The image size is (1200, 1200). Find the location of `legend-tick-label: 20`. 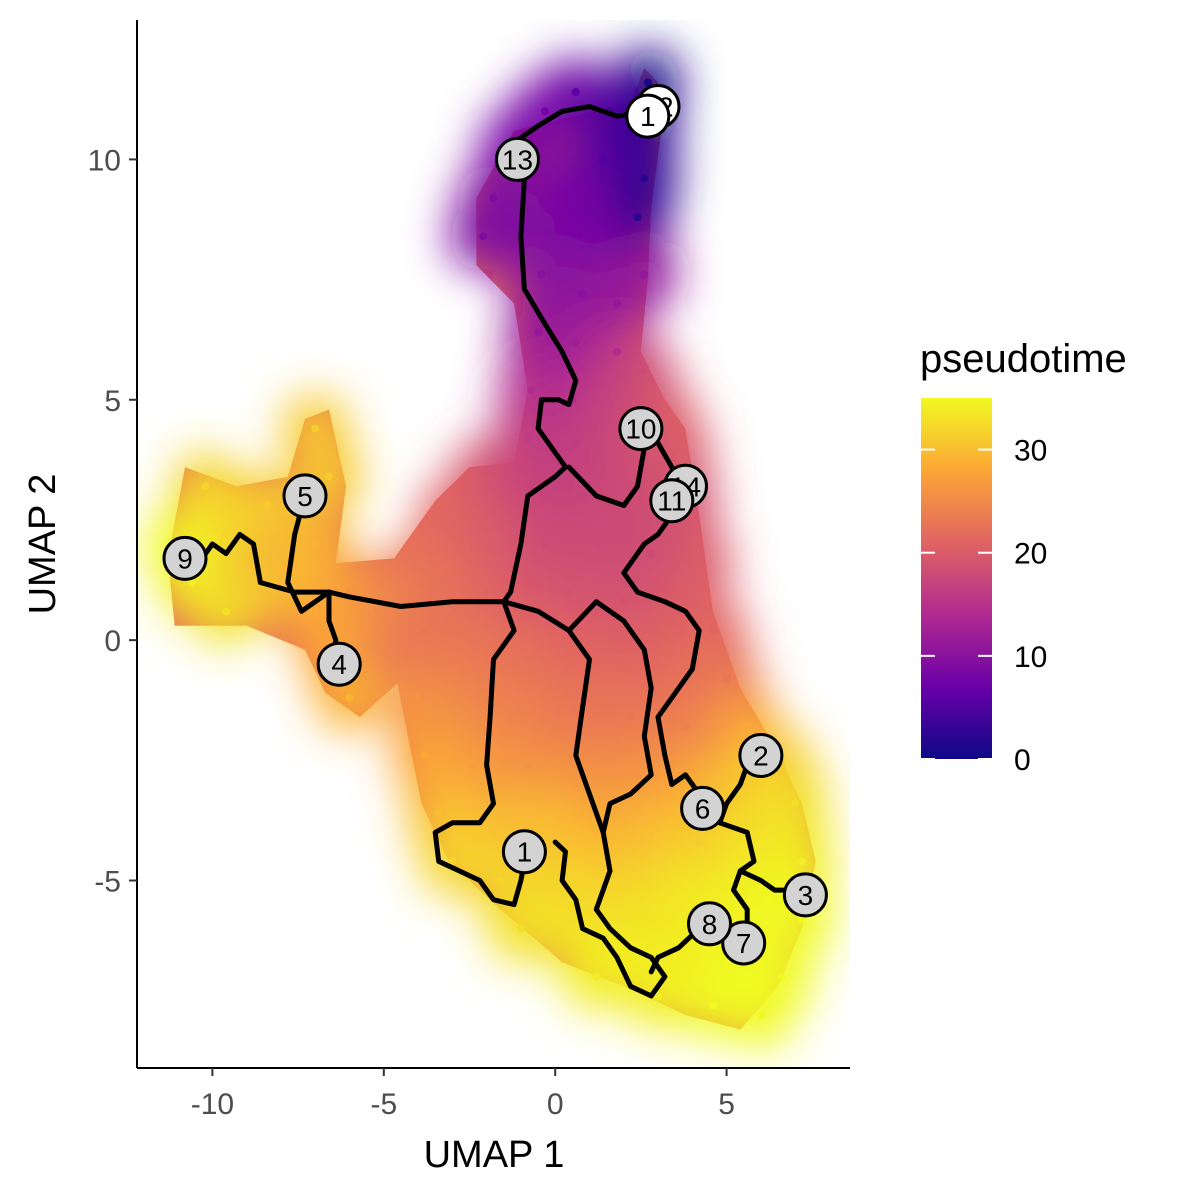

legend-tick-label: 20 is located at coordinates (1030, 554).